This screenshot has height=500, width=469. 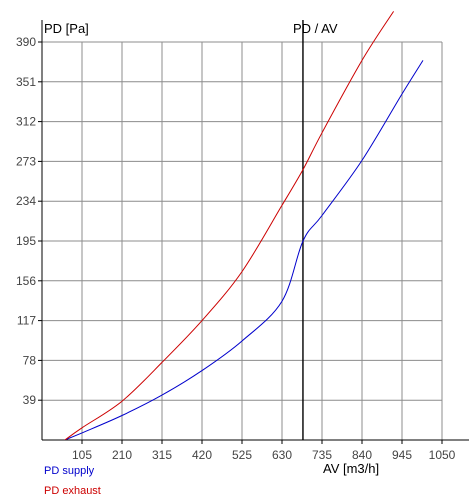 What do you see at coordinates (69, 471) in the screenshot?
I see `legend-item-supply: PD supply` at bounding box center [69, 471].